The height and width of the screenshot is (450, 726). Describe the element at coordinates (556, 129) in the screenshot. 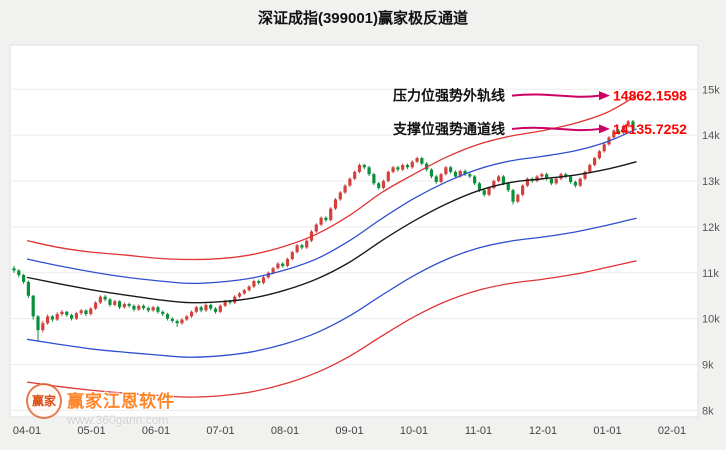

I see `annotation-support-arrow` at that location.